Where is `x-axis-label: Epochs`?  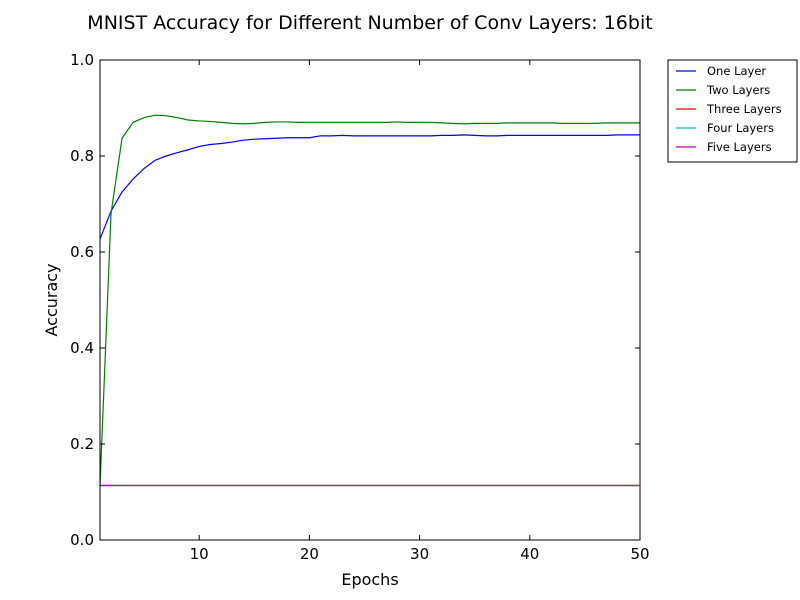
x-axis-label: Epochs is located at coordinates (369, 579).